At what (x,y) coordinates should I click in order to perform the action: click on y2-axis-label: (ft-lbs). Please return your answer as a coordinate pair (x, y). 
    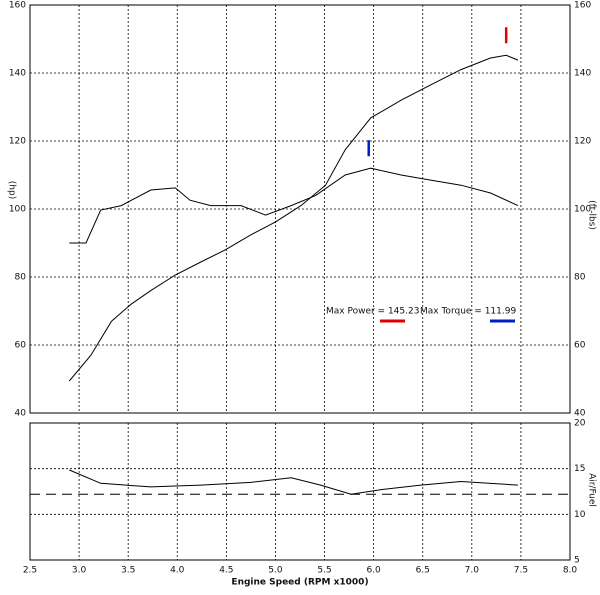
    Looking at the image, I should click on (592, 215).